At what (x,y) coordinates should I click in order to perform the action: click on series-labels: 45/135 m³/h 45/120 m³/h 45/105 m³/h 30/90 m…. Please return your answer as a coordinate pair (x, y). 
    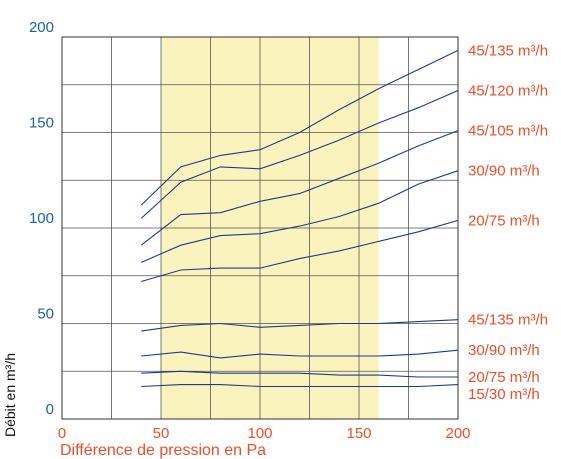
    Looking at the image, I should click on (508, 222).